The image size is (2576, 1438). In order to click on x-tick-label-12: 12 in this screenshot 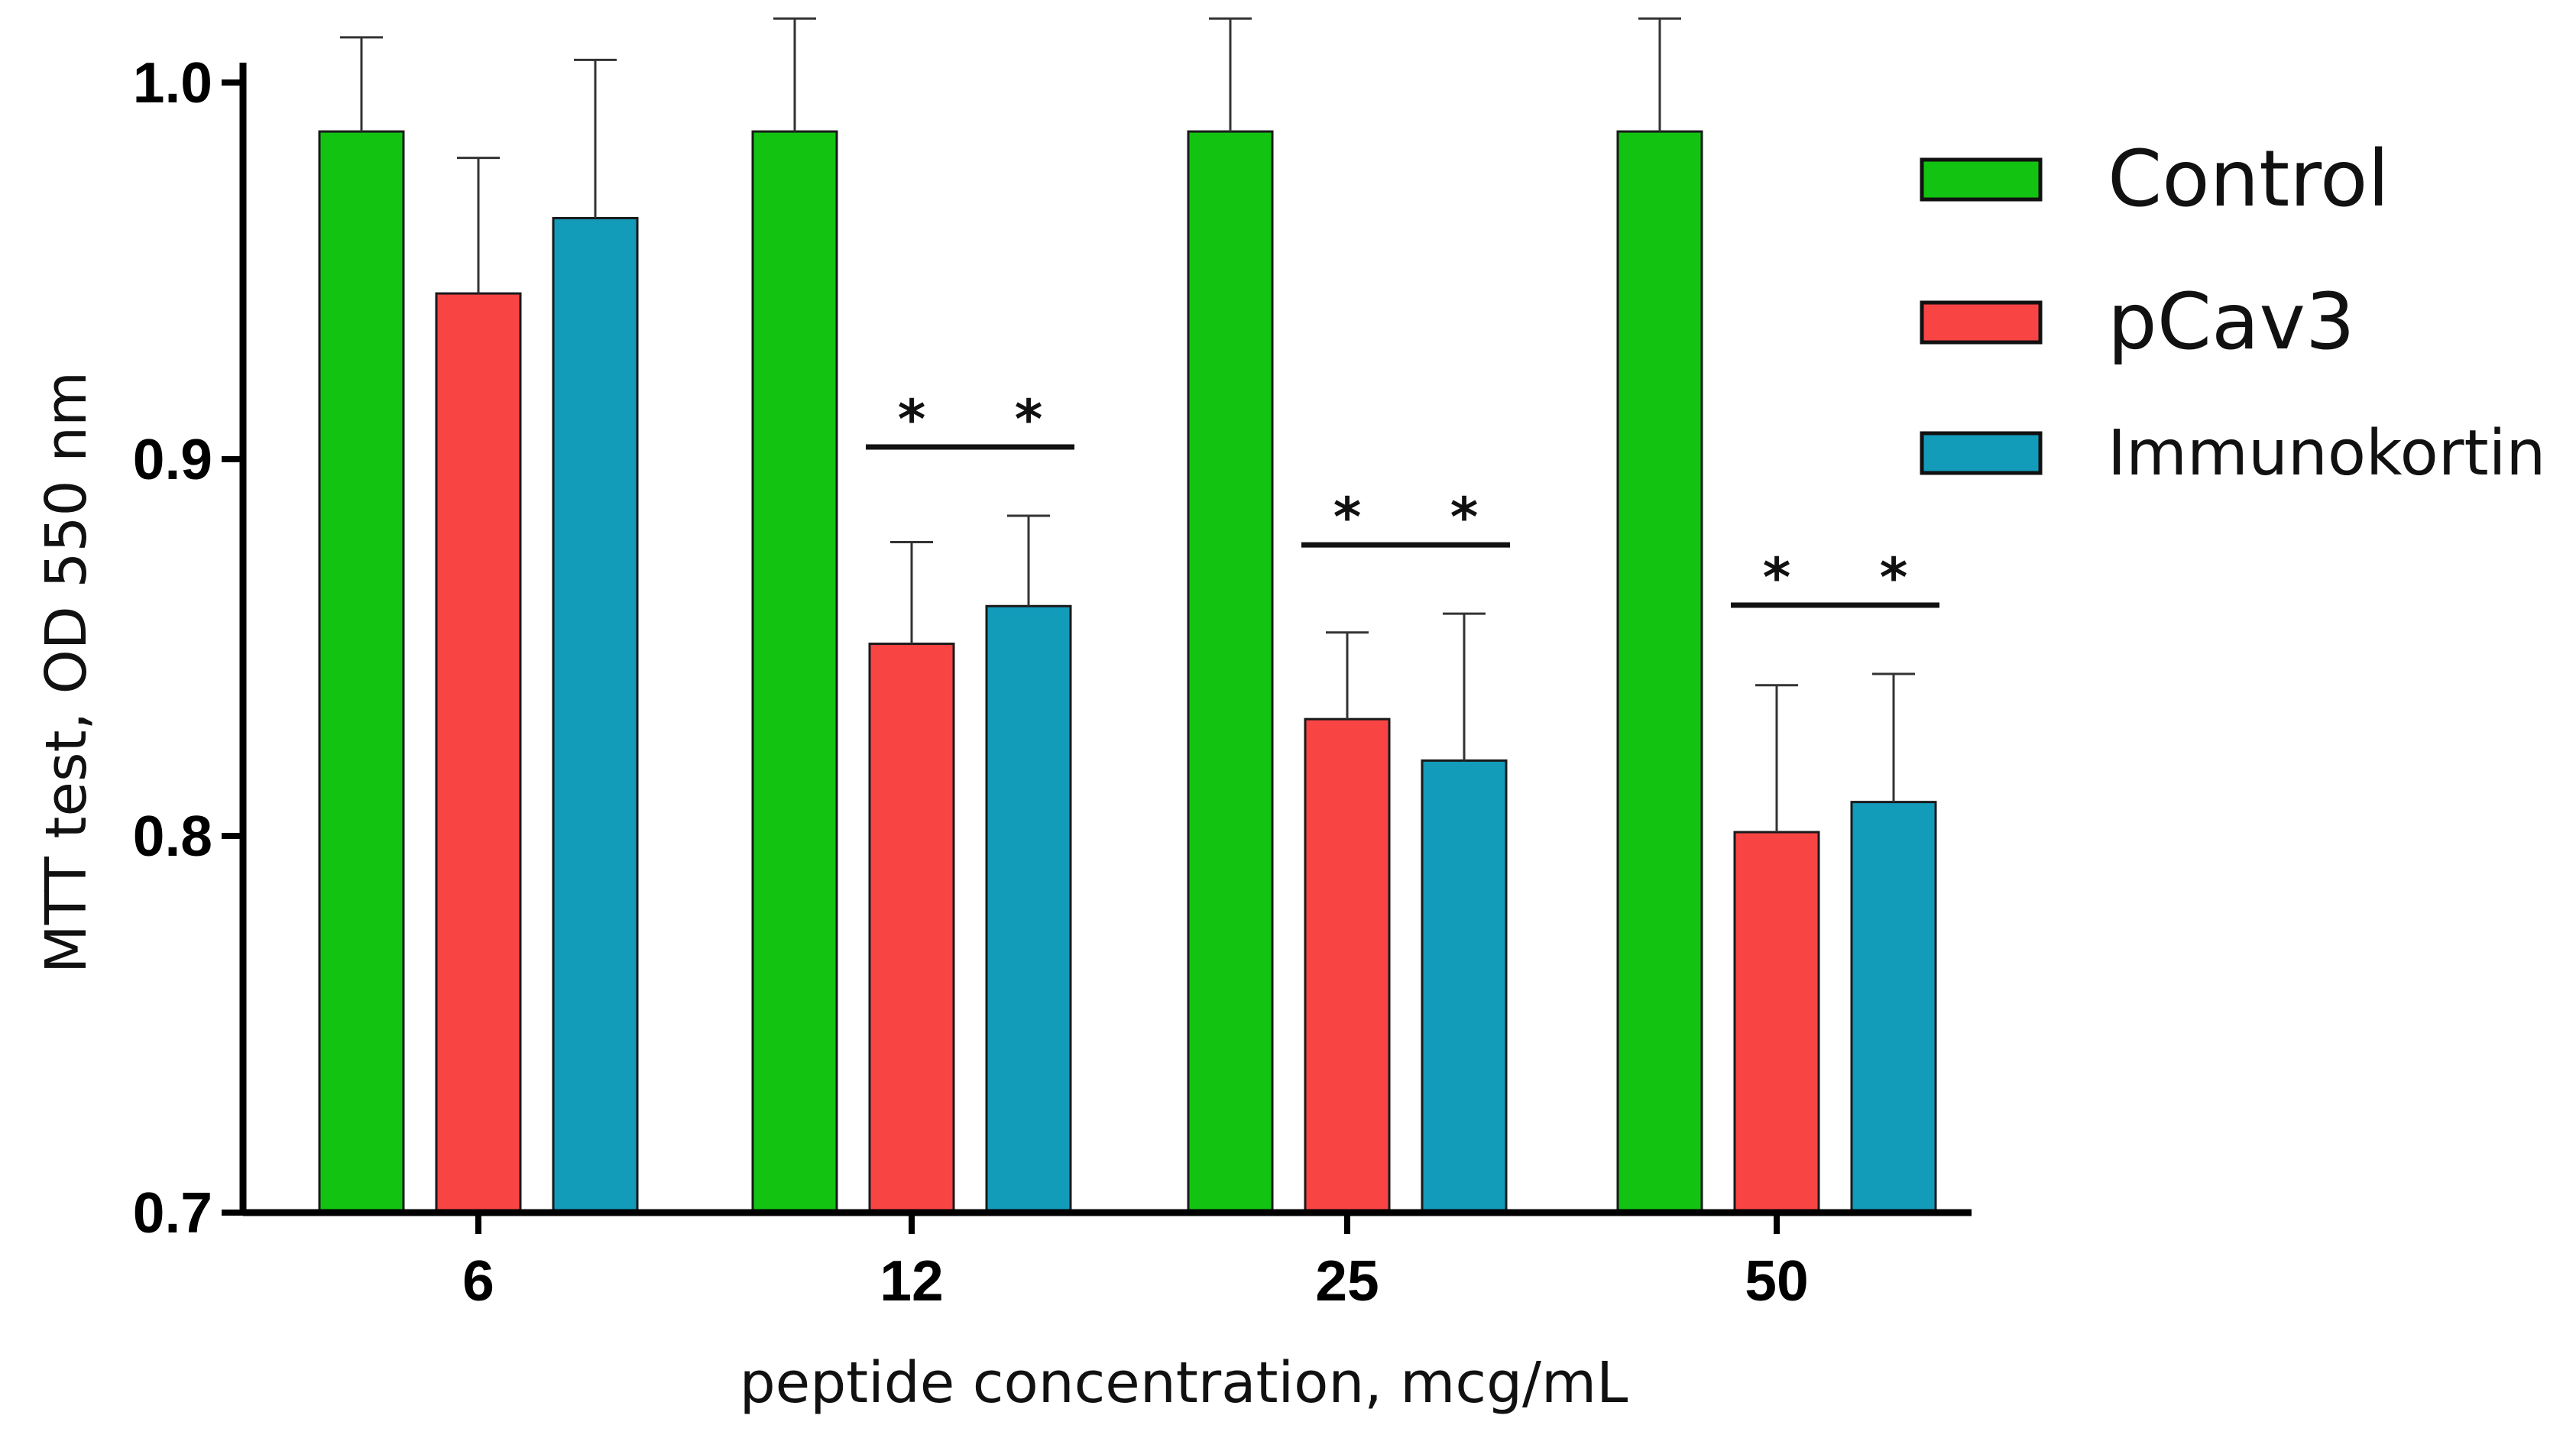, I will do `click(912, 1281)`.